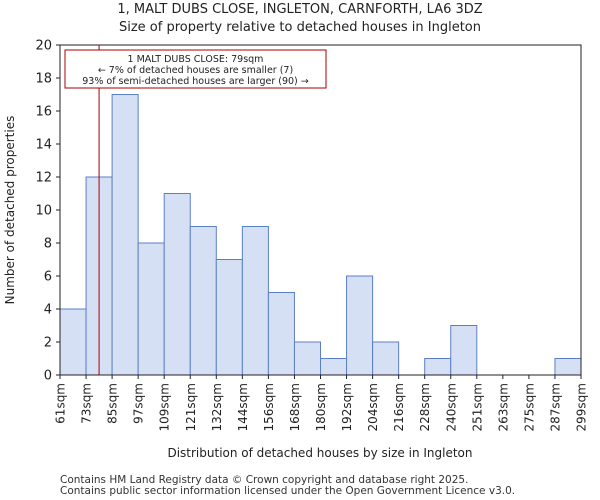  Describe the element at coordinates (48, 310) in the screenshot. I see `y-tick-label: 4` at that location.